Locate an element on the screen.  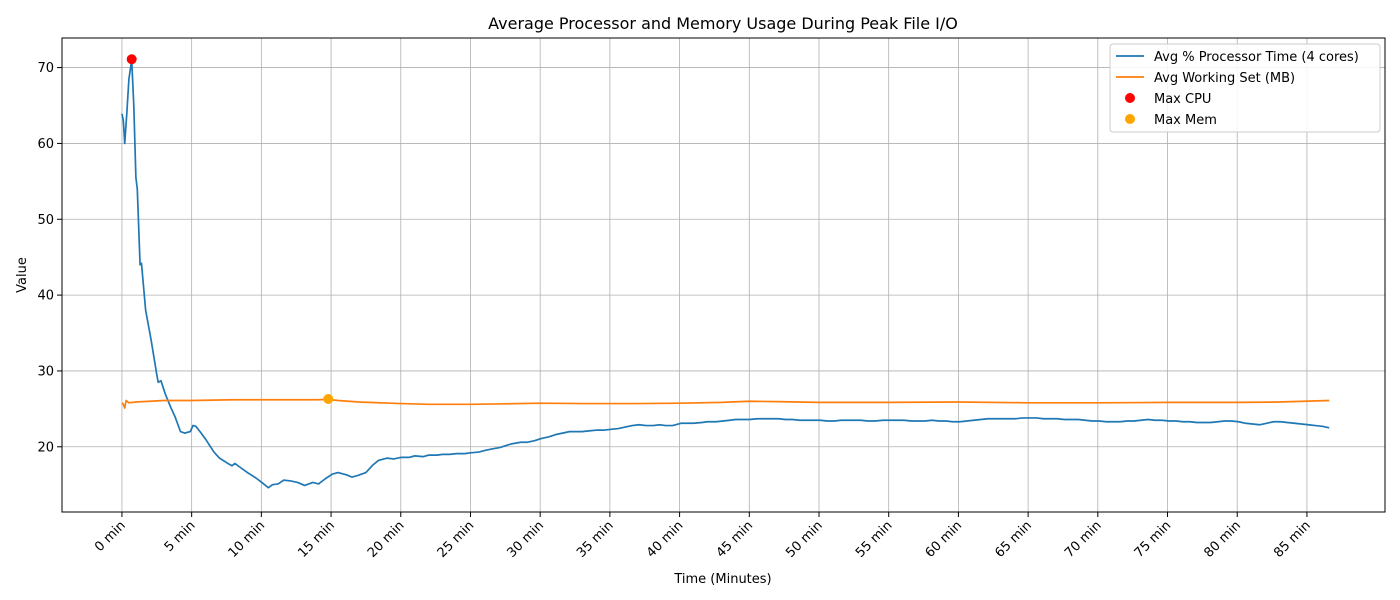
legend-label-max-cpu: Max CPU is located at coordinates (1182, 99).